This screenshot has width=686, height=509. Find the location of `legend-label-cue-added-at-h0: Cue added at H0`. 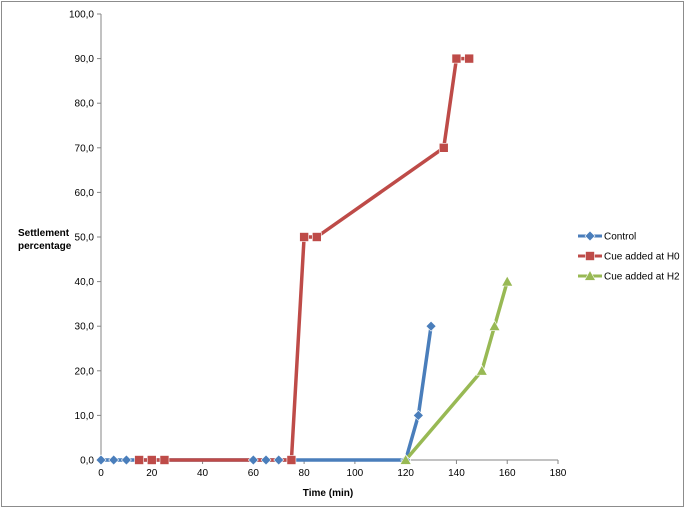

legend-label-cue-added-at-h0: Cue added at H0 is located at coordinates (642, 257).